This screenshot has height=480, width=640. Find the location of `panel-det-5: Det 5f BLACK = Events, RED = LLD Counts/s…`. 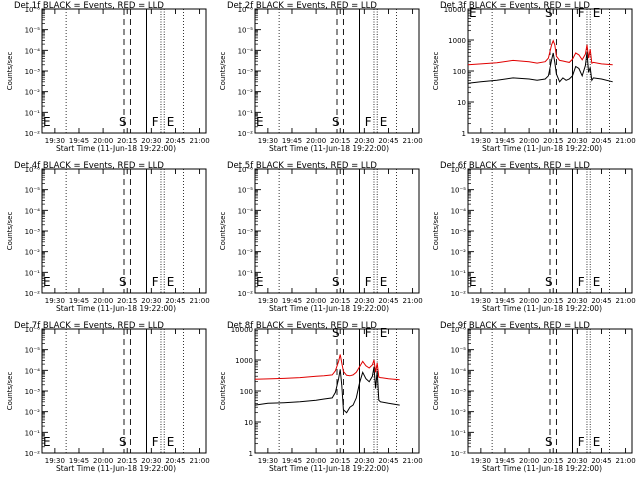

panel-det-5: Det 5f BLACK = Events, RED = LLD Counts/s… is located at coordinates (321, 237).